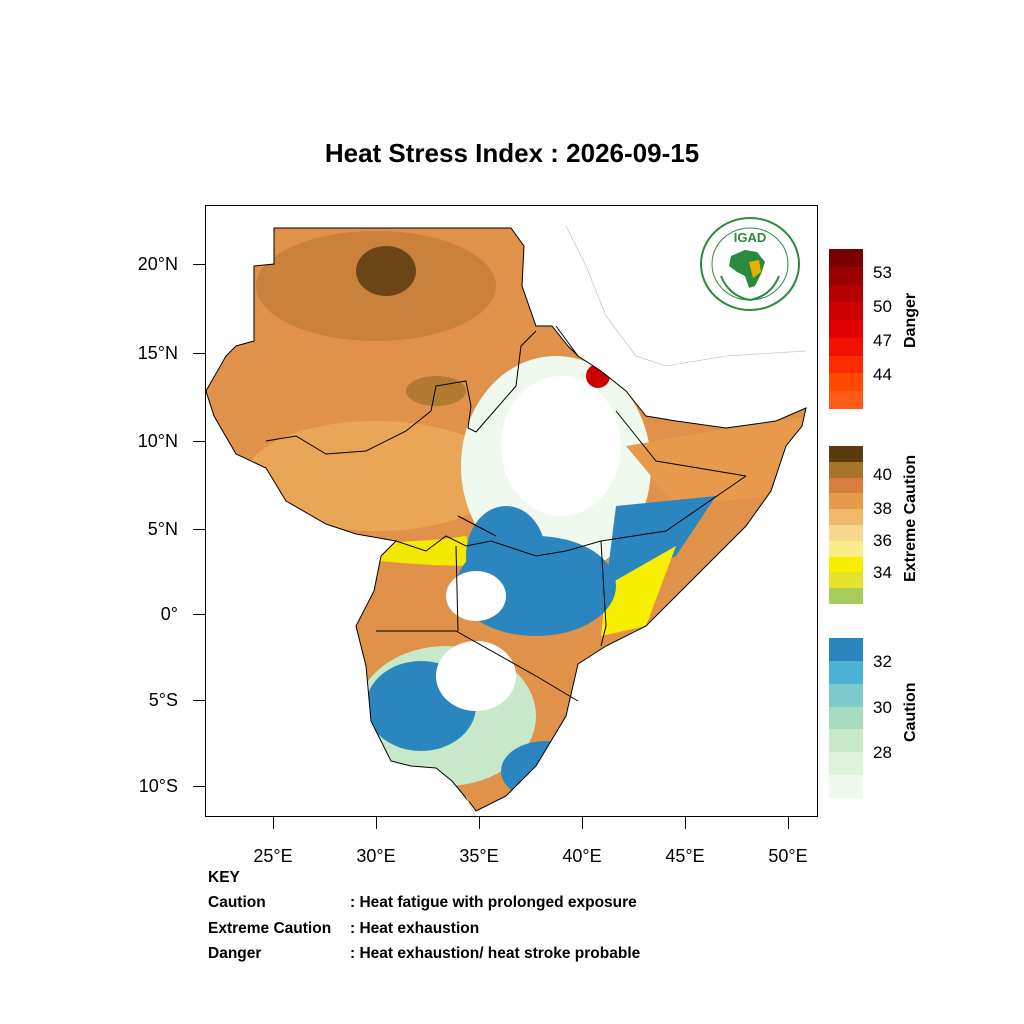  Describe the element at coordinates (910, 712) in the screenshot. I see `caution-colorbar-title: Caution` at that location.